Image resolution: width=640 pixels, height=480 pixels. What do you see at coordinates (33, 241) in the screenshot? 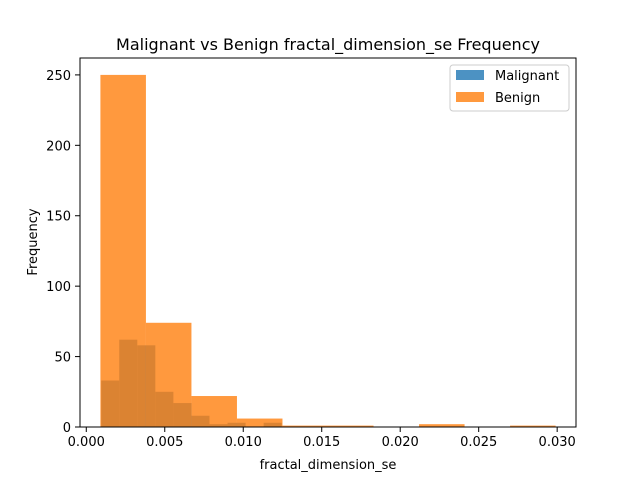
I see `y-axis-label: Frequency` at bounding box center [33, 241].